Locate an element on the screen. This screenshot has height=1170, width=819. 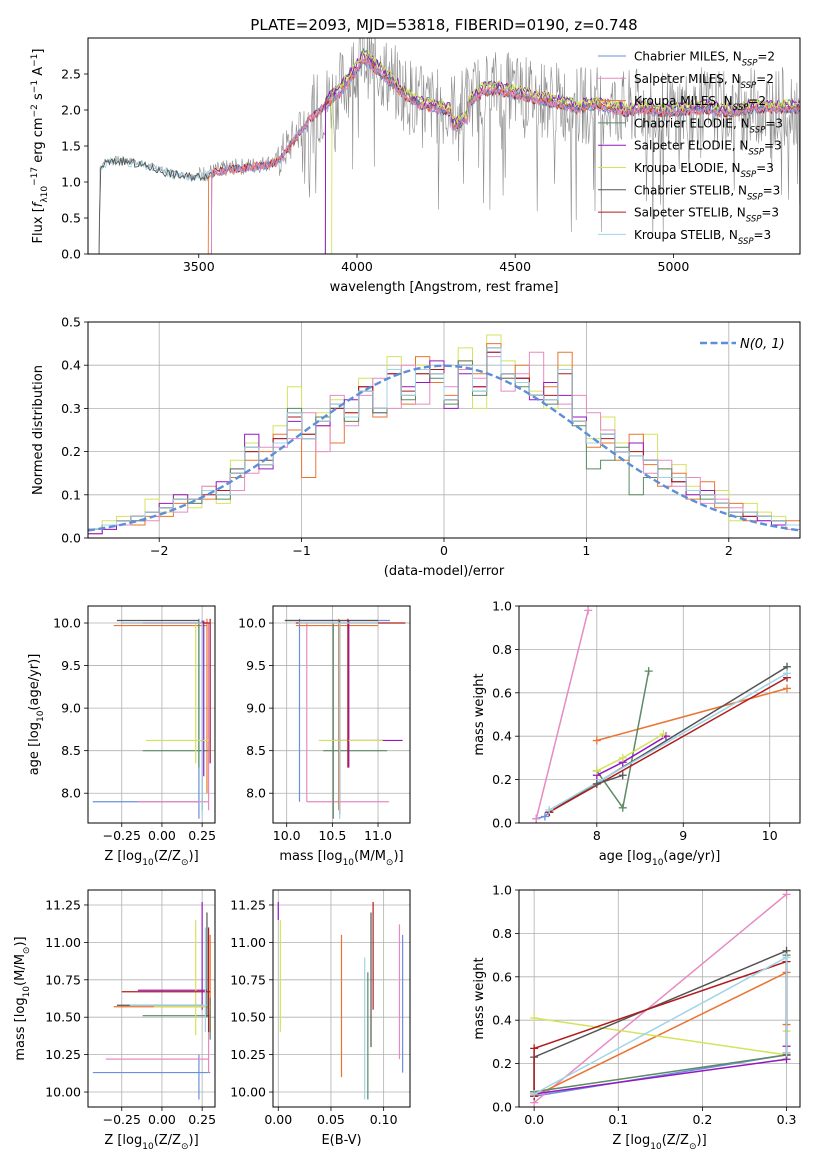
x-tick-label: 0.1 is located at coordinates (618, 1119).